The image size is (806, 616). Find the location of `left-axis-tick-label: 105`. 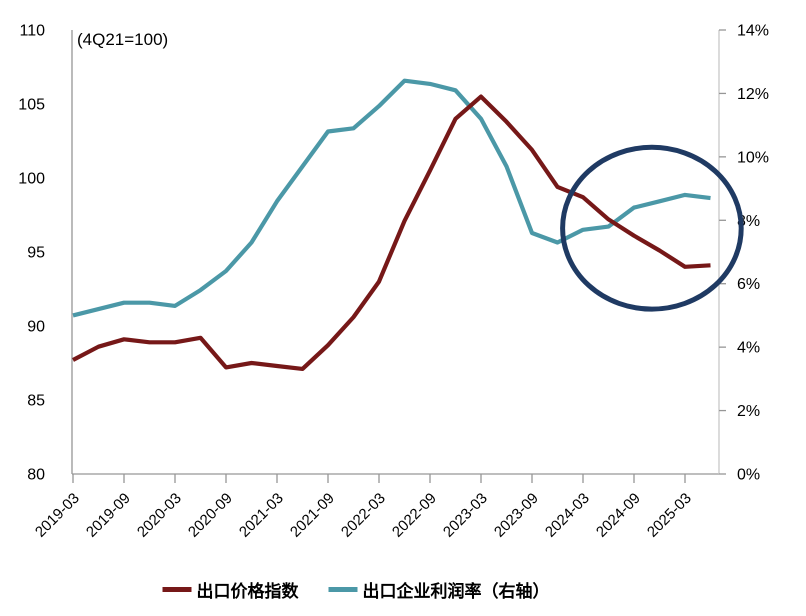

left-axis-tick-label: 105 is located at coordinates (31, 105).